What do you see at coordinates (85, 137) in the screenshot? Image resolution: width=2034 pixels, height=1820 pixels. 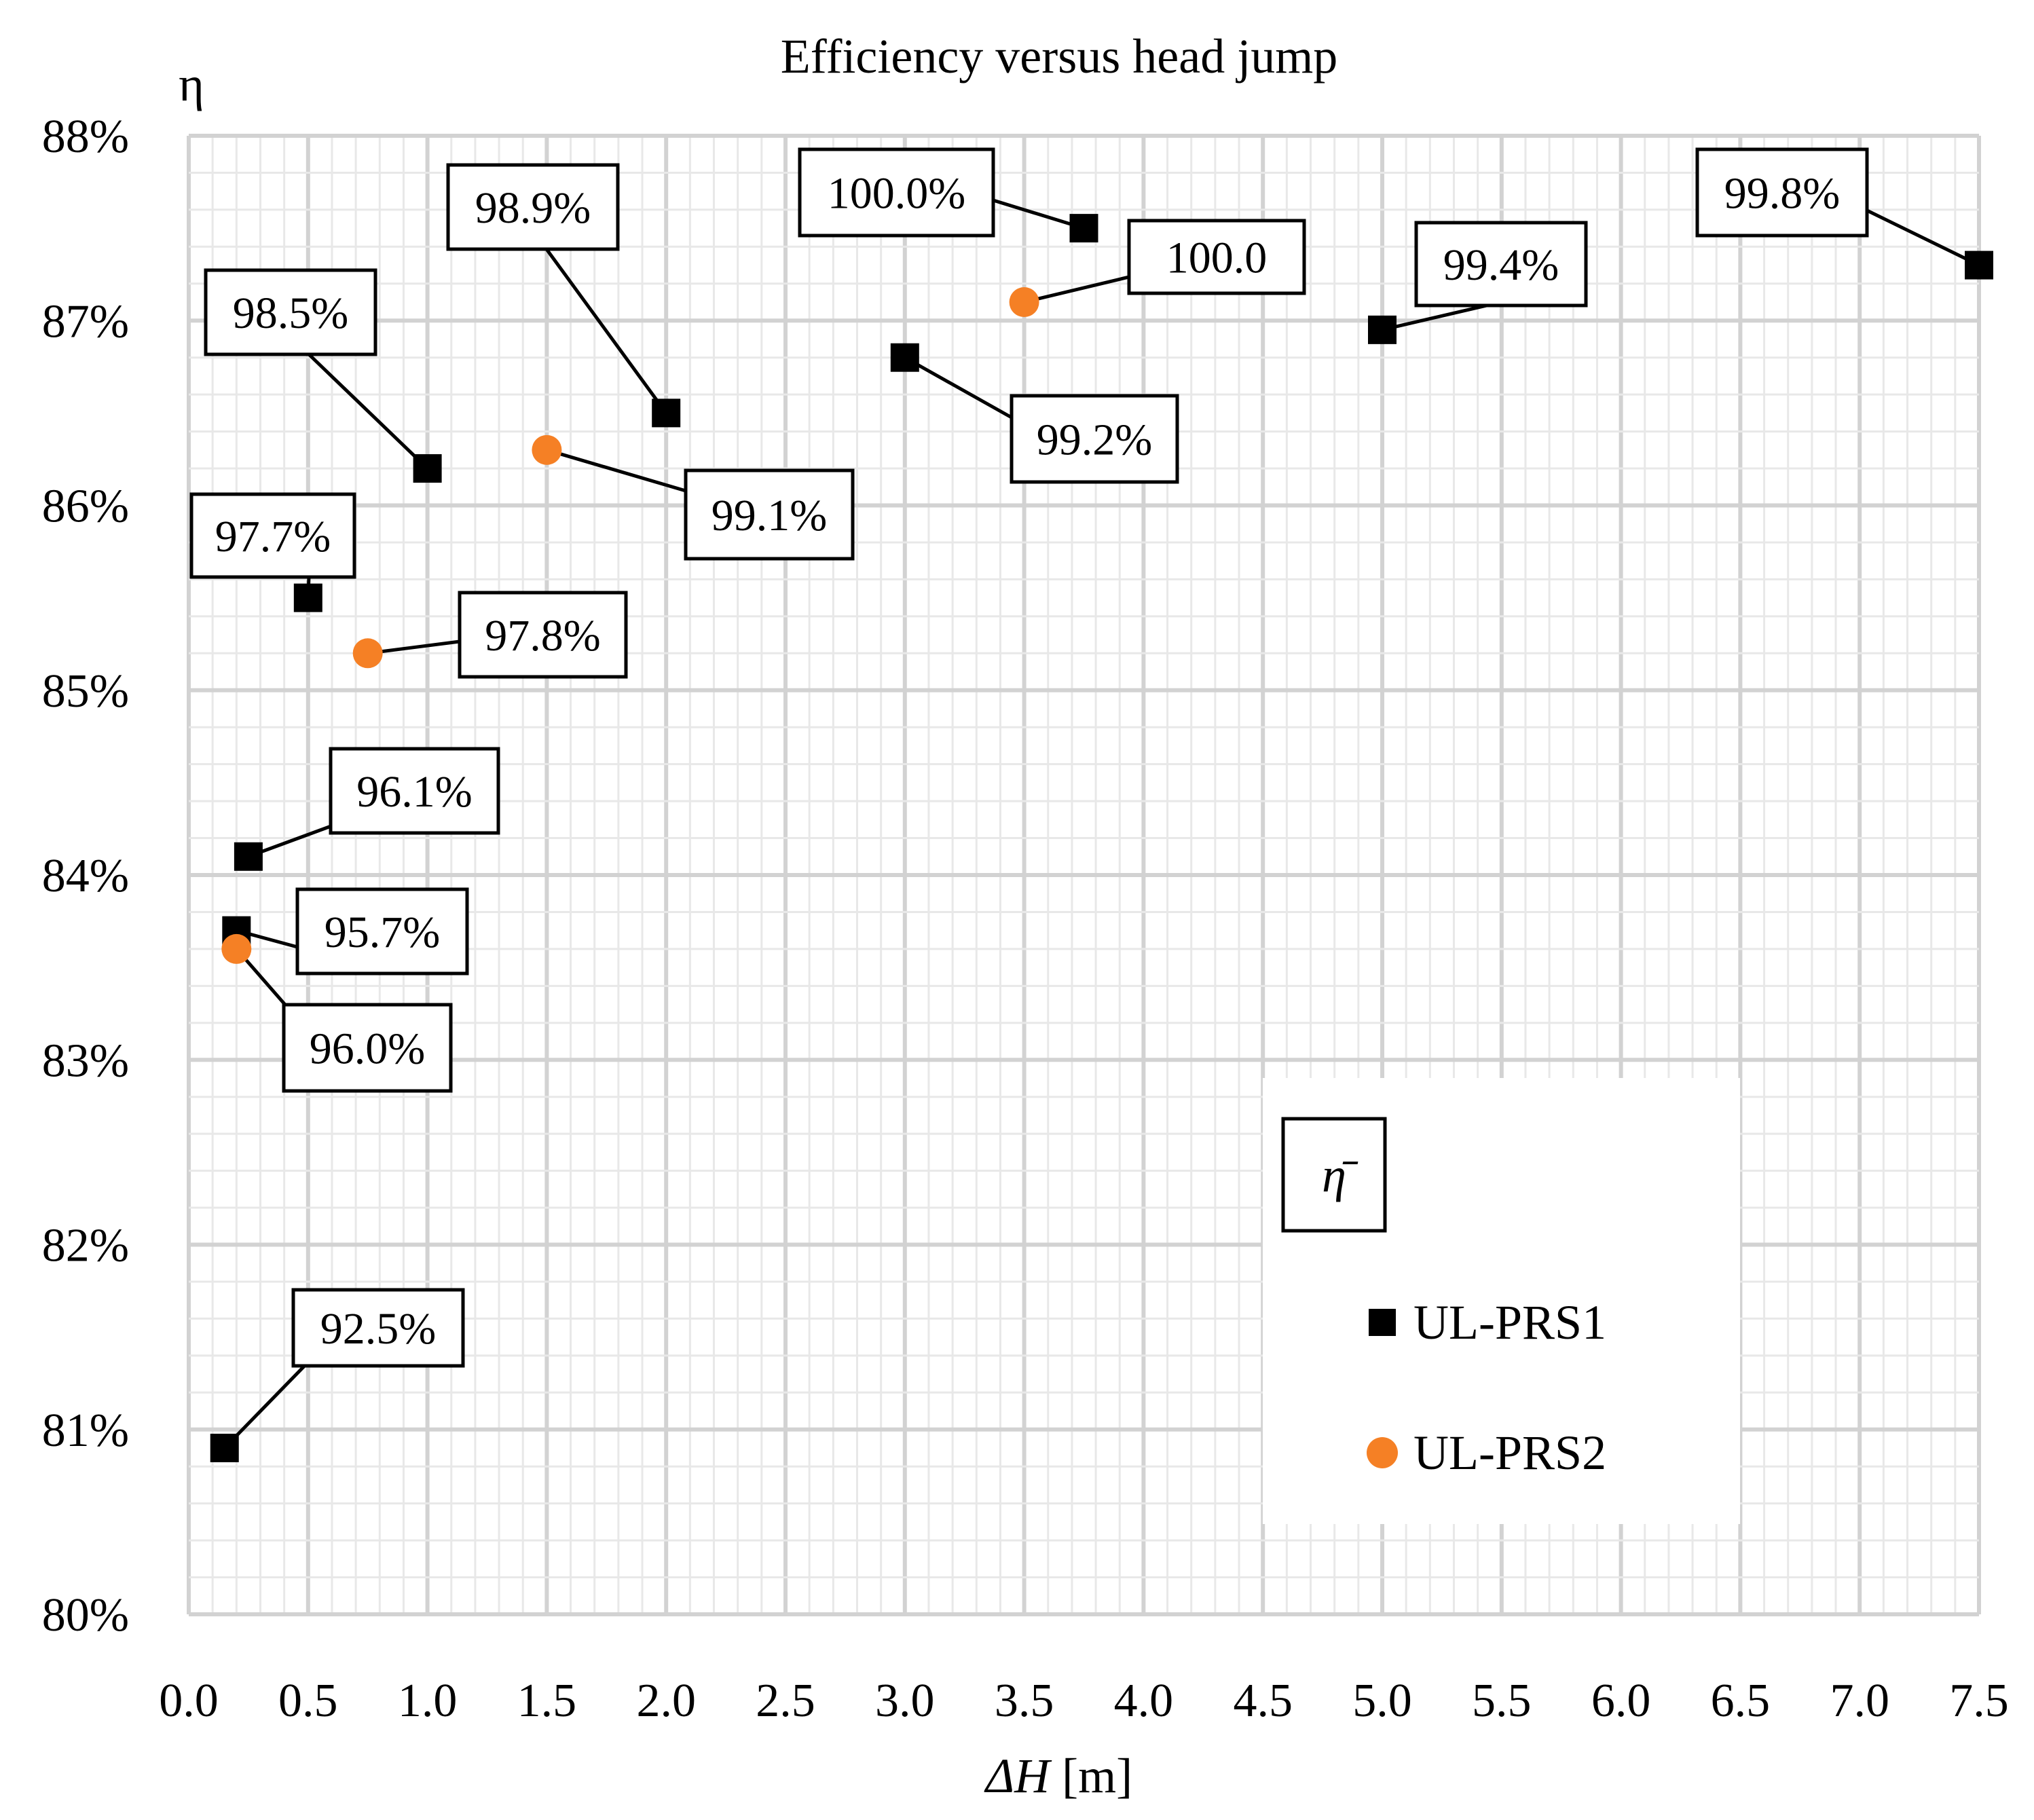 I see `y-tick-label: 88%` at bounding box center [85, 137].